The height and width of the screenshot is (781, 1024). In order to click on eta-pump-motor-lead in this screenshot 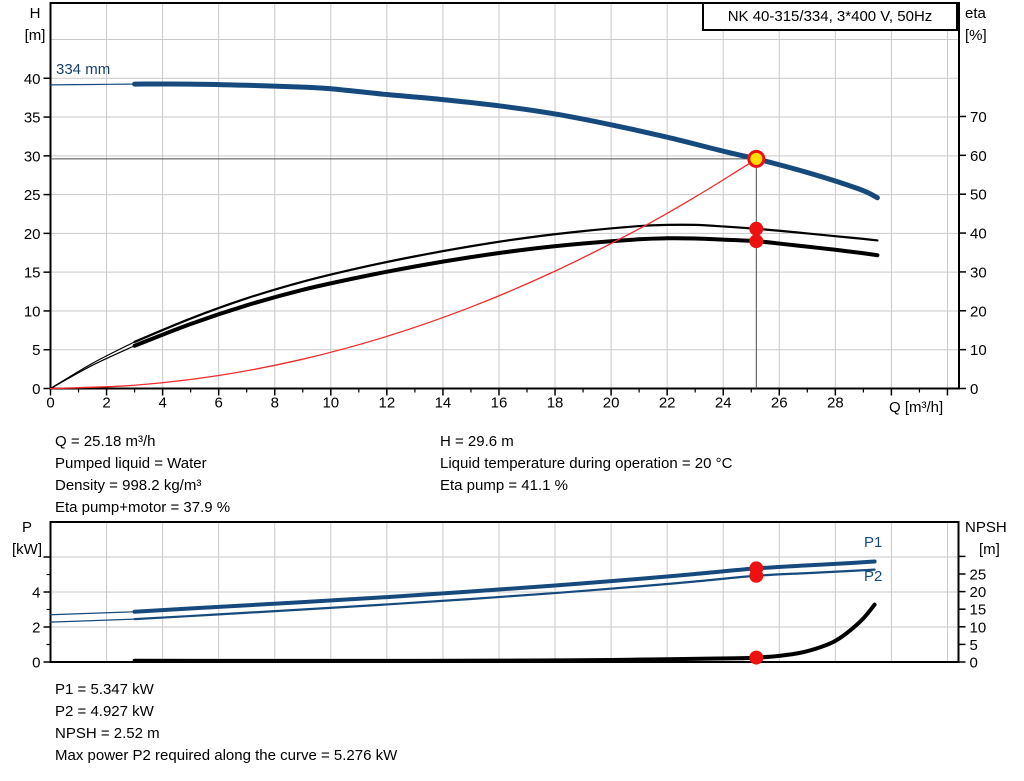, I will do `click(92, 367)`.